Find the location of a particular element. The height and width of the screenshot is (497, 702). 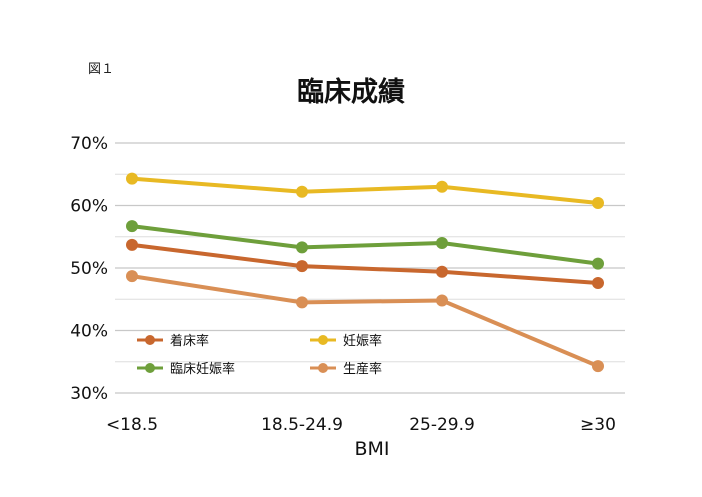

x-axis-label: BMI is located at coordinates (371, 449).